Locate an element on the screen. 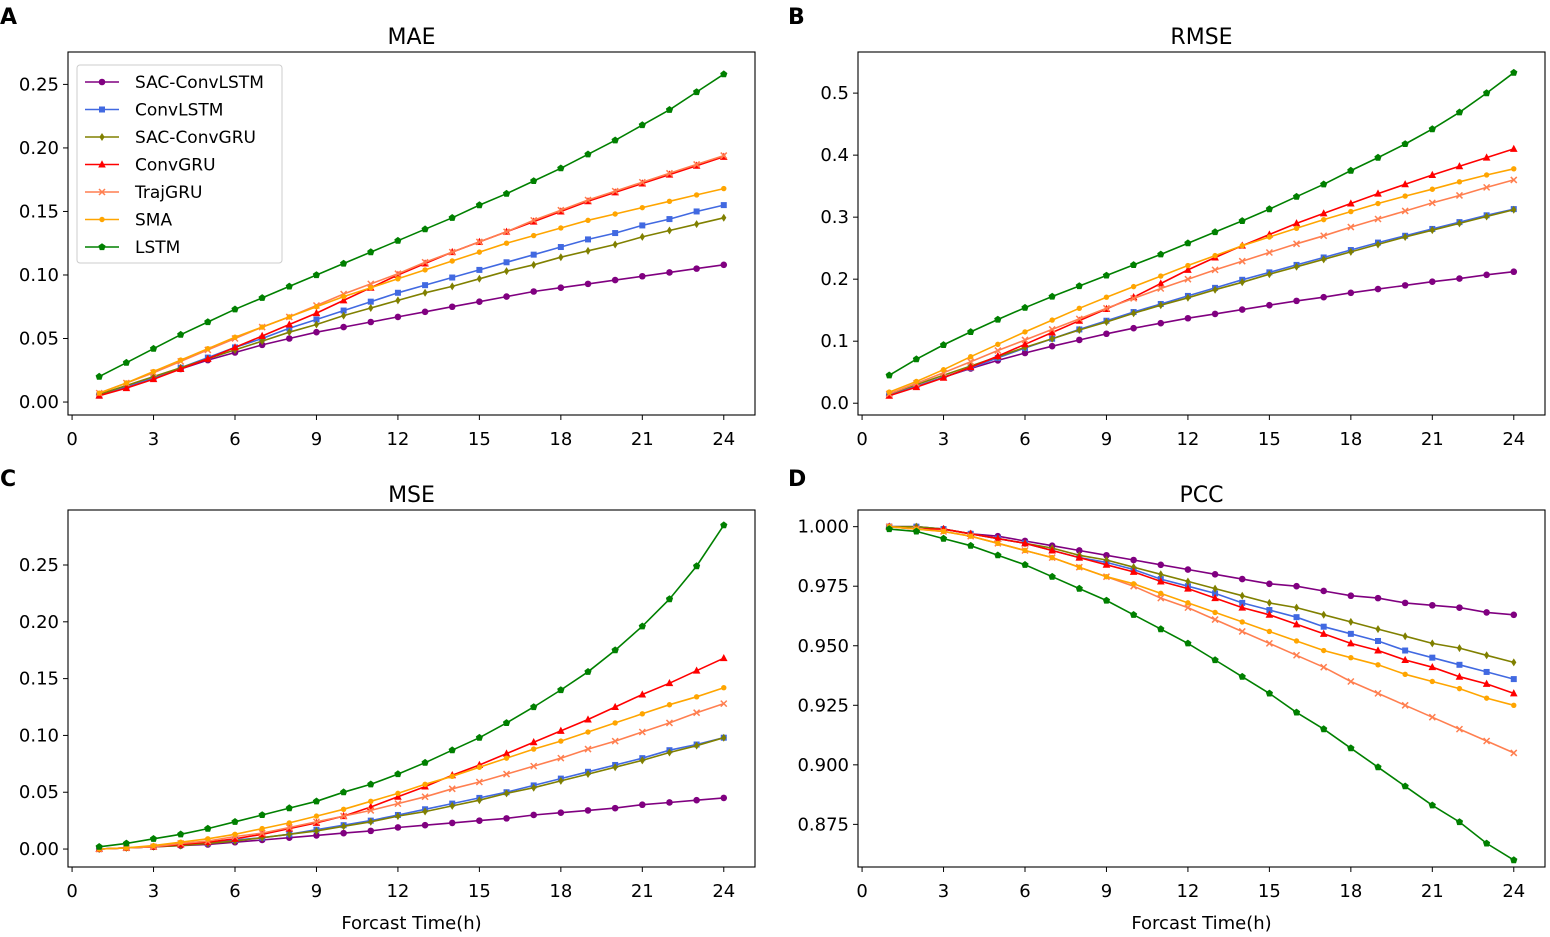  y-tick-label: 0.5 is located at coordinates (834, 93).